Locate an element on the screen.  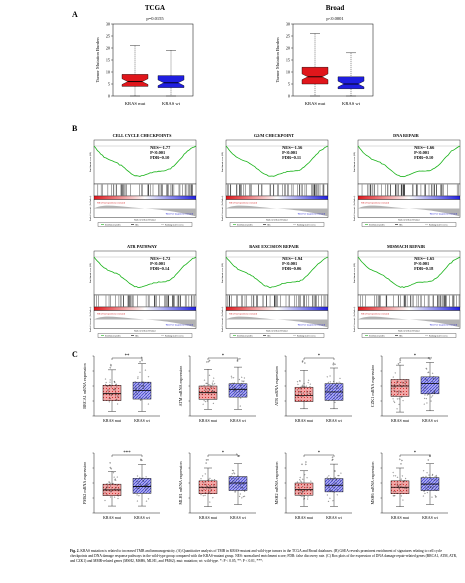
y-axis-label: PMS2 mRNA expression is located at coordinates (84, 482).